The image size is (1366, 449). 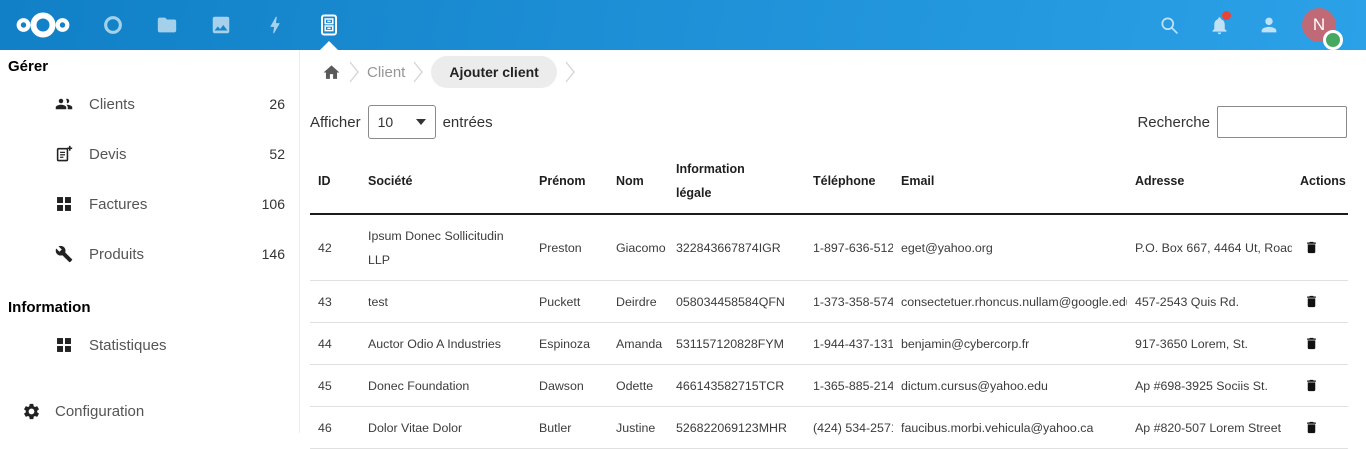 I want to click on col-header-information-legale: Information légale, so click(x=736, y=181).